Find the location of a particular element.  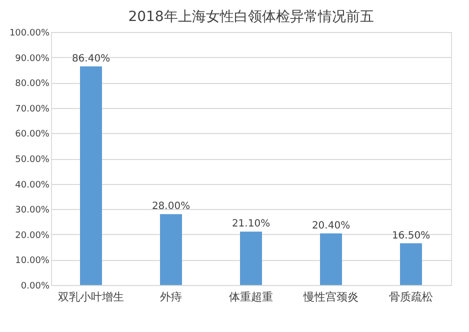

y-tick-label: 70.00% is located at coordinates (32, 109).